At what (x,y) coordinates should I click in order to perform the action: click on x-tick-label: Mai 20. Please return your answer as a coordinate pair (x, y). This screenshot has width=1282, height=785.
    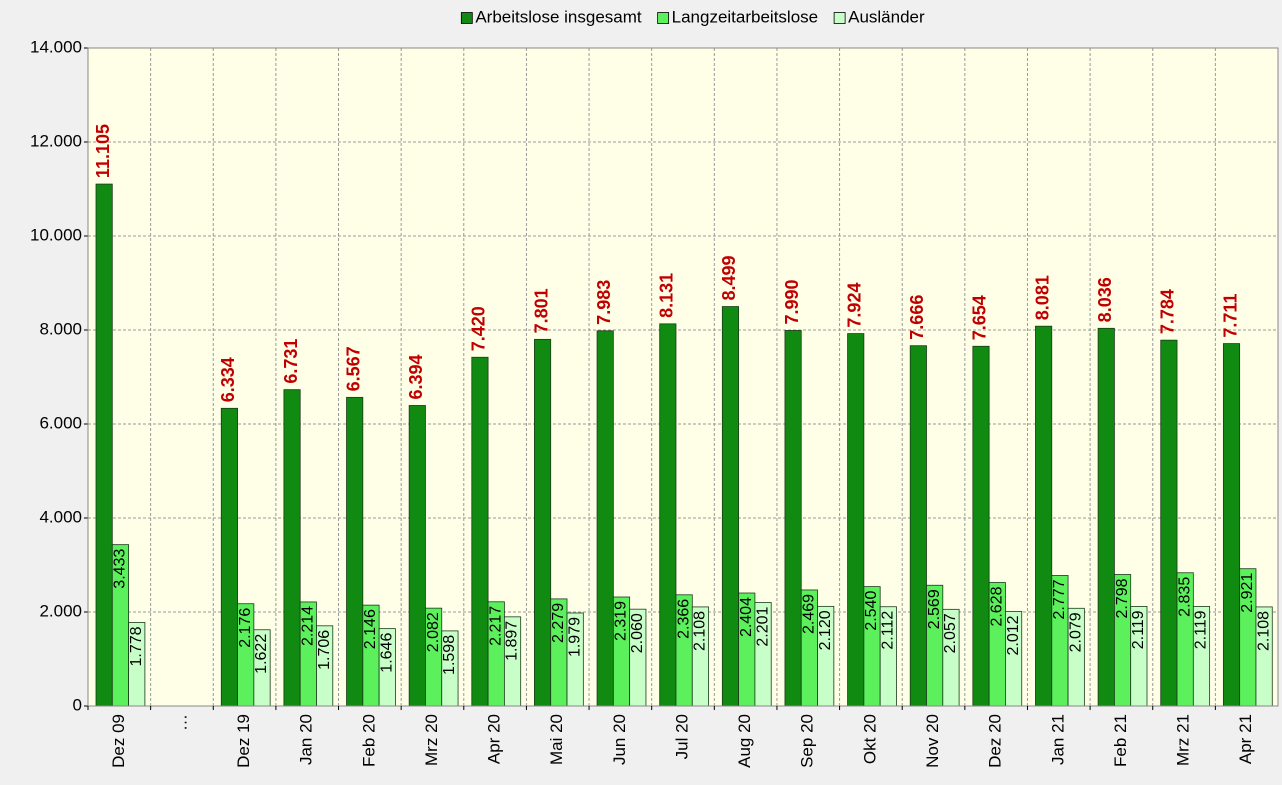
    Looking at the image, I should click on (556, 739).